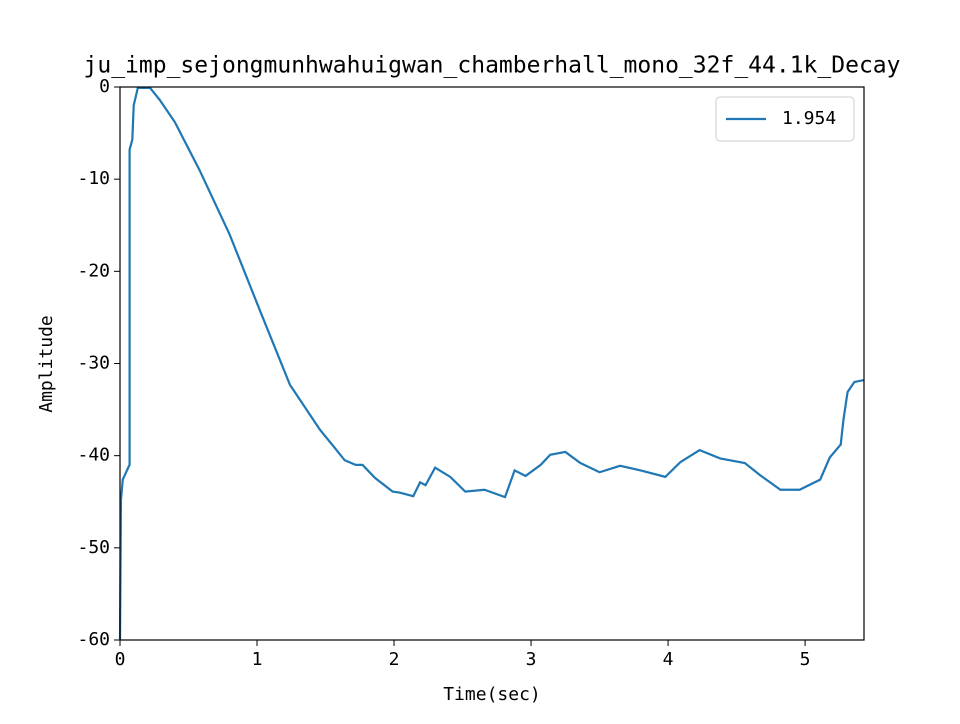  I want to click on y-tick-label: -10, so click(93, 178).